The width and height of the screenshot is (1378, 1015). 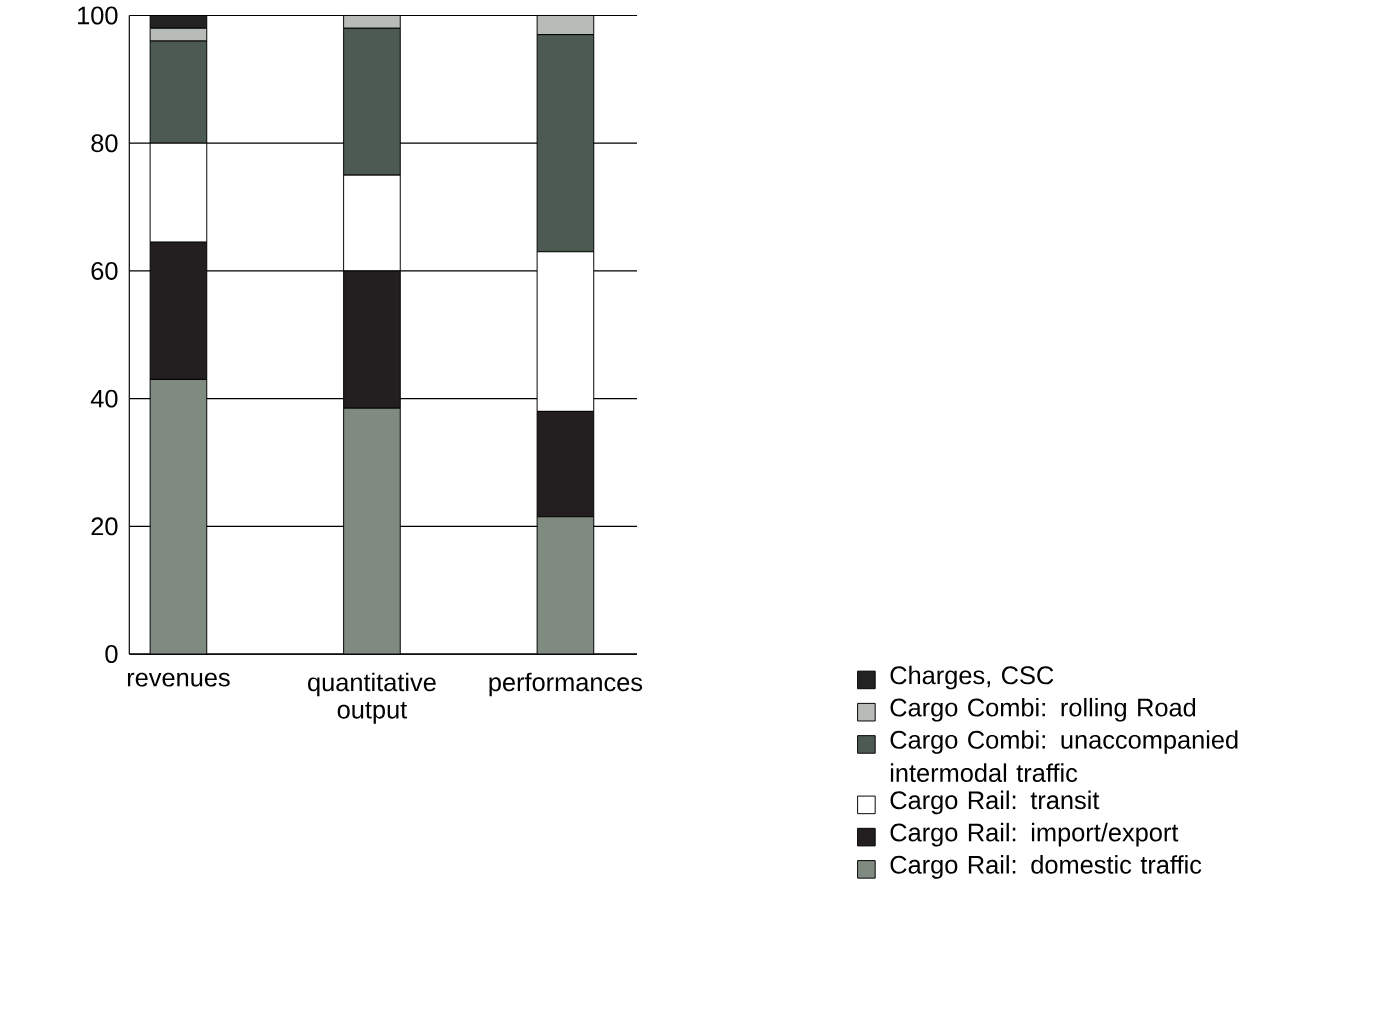 I want to click on legend-label: Cargo Rail: transit, so click(x=995, y=802).